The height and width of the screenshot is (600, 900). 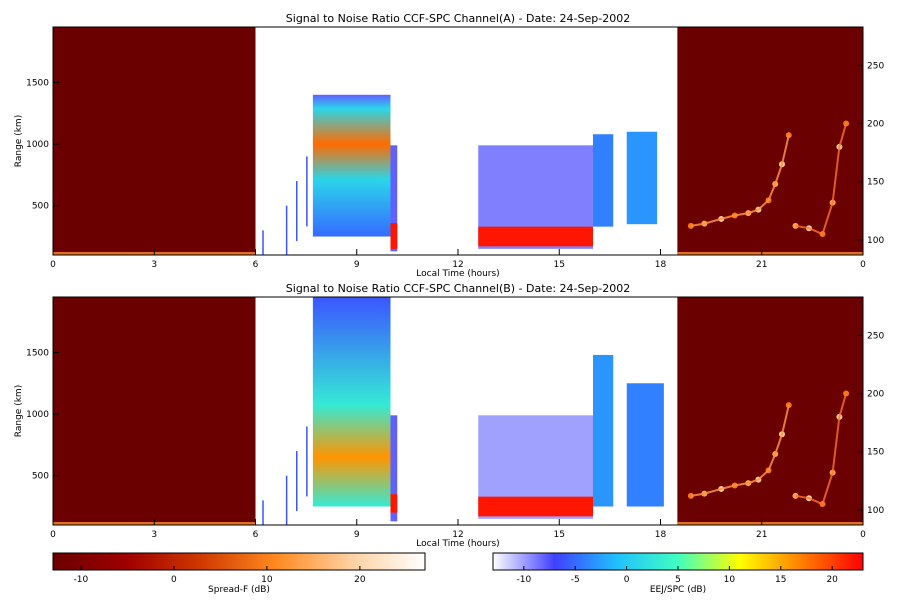 What do you see at coordinates (239, 573) in the screenshot?
I see `spreadF-colorbar: -10 0 10 20 Spread-F (dB)` at bounding box center [239, 573].